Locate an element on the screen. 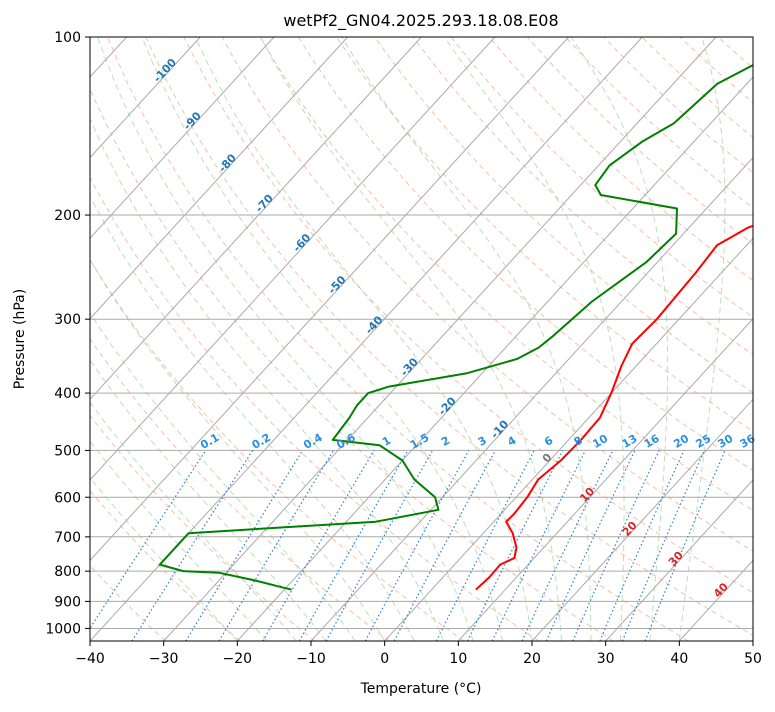 The image size is (775, 712). x-tick-label: −20 is located at coordinates (238, 659).